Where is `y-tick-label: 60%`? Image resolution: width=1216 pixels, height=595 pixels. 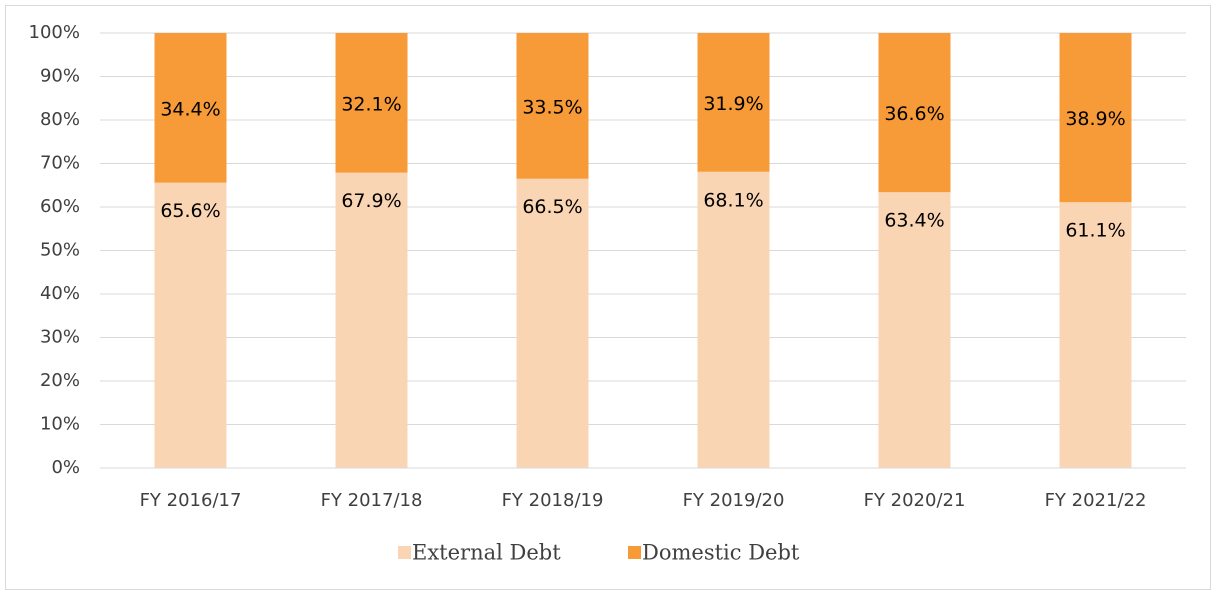 y-tick-label: 60% is located at coordinates (60, 206).